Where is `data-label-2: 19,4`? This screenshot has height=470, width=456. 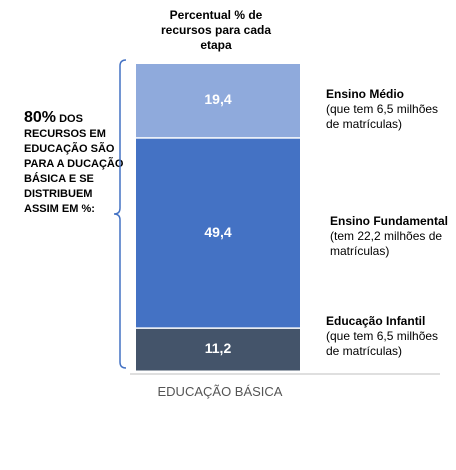
data-label-2: 19,4 is located at coordinates (218, 99).